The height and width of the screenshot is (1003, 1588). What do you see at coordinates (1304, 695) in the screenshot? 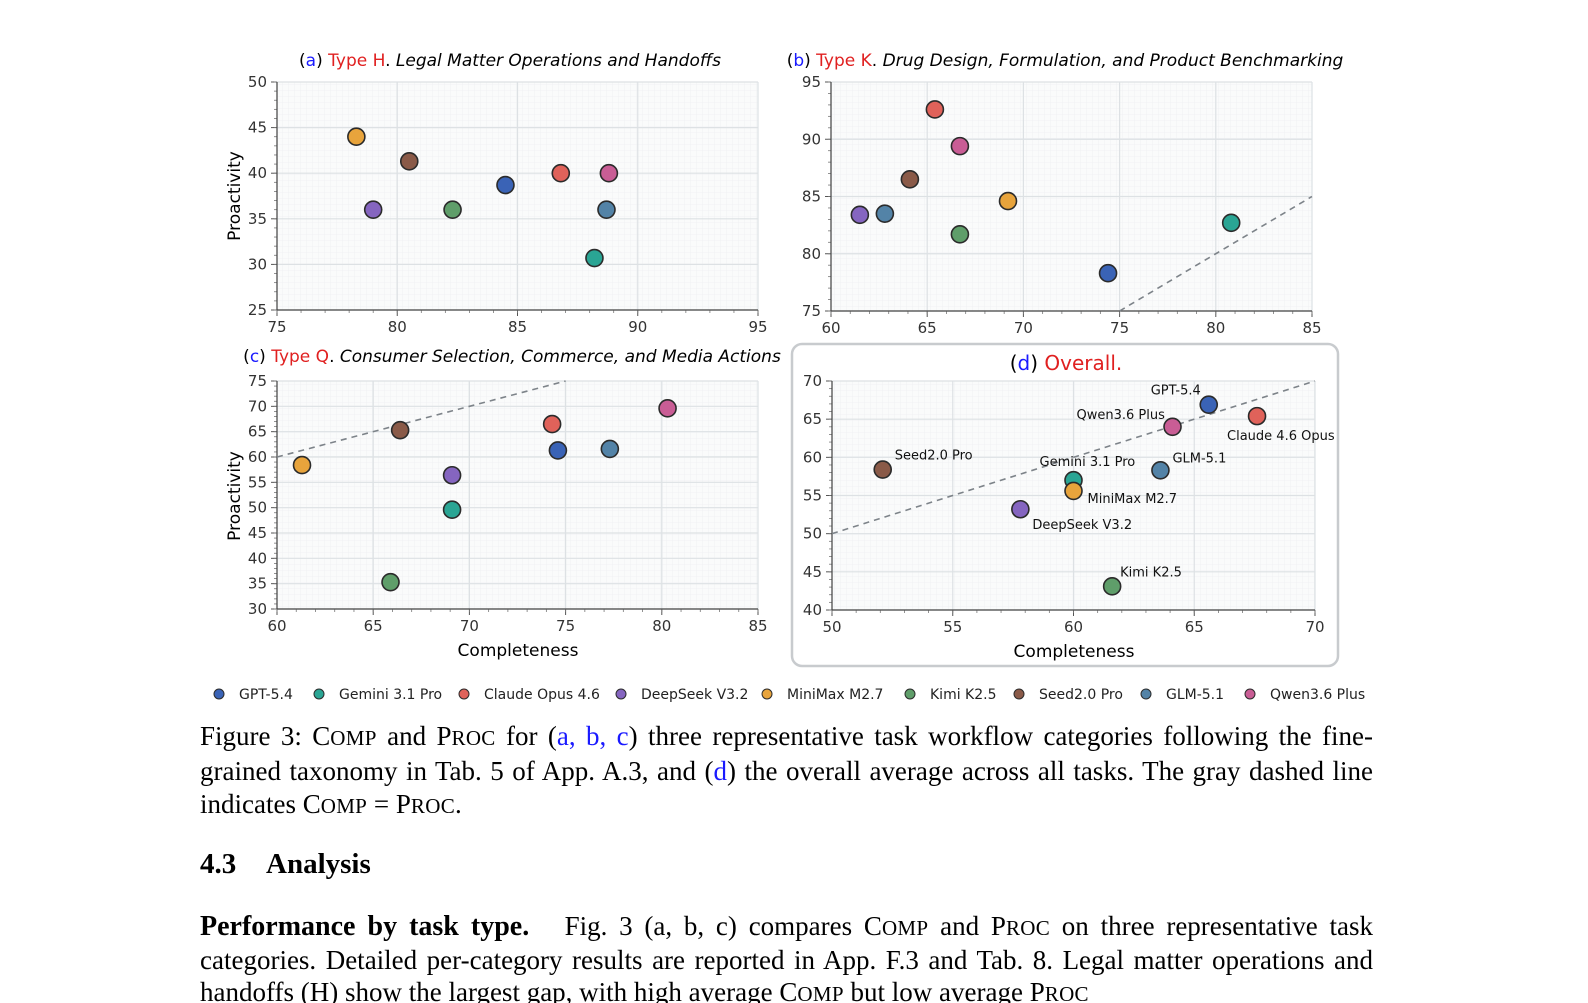
I see `legend-item: Qwen3.6 Plus` at bounding box center [1304, 695].